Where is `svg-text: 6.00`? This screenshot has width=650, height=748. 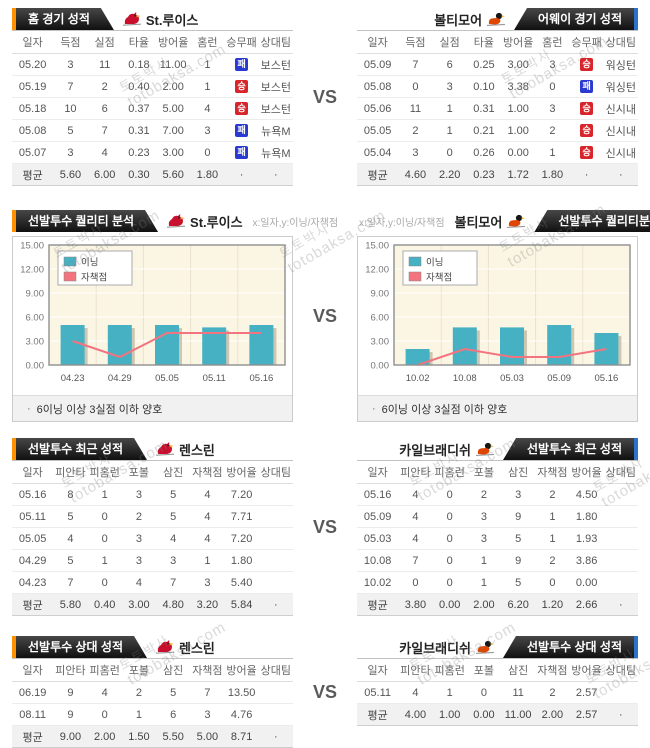
svg-text: 6.00 is located at coordinates (35, 318).